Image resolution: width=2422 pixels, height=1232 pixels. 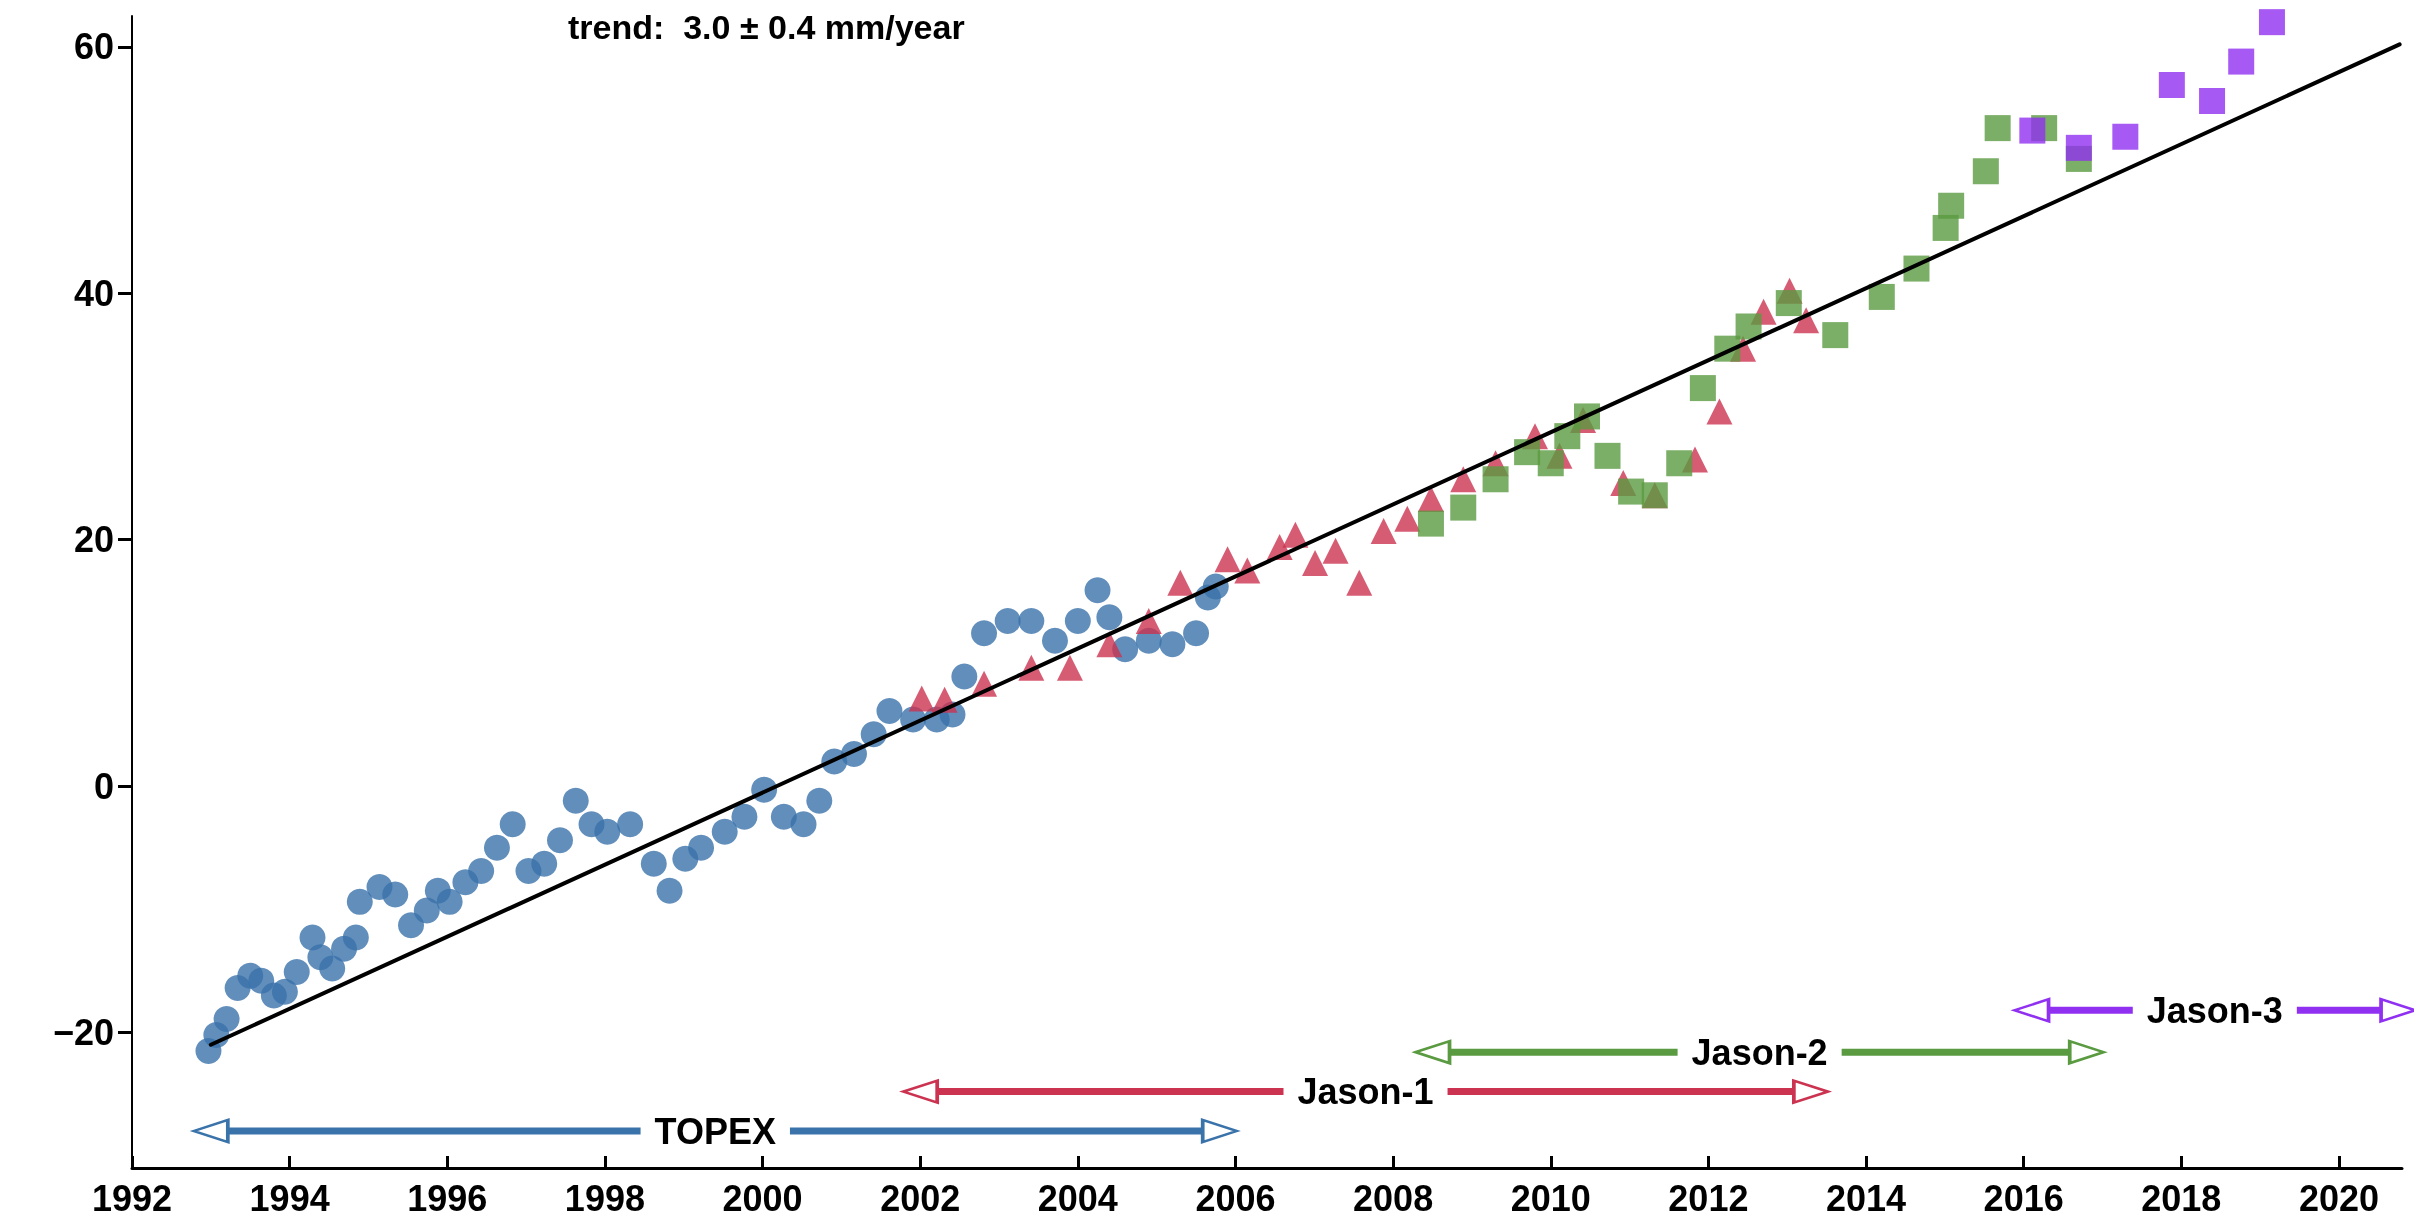 What do you see at coordinates (604, 1198) in the screenshot?
I see `x-tick-label: 1998` at bounding box center [604, 1198].